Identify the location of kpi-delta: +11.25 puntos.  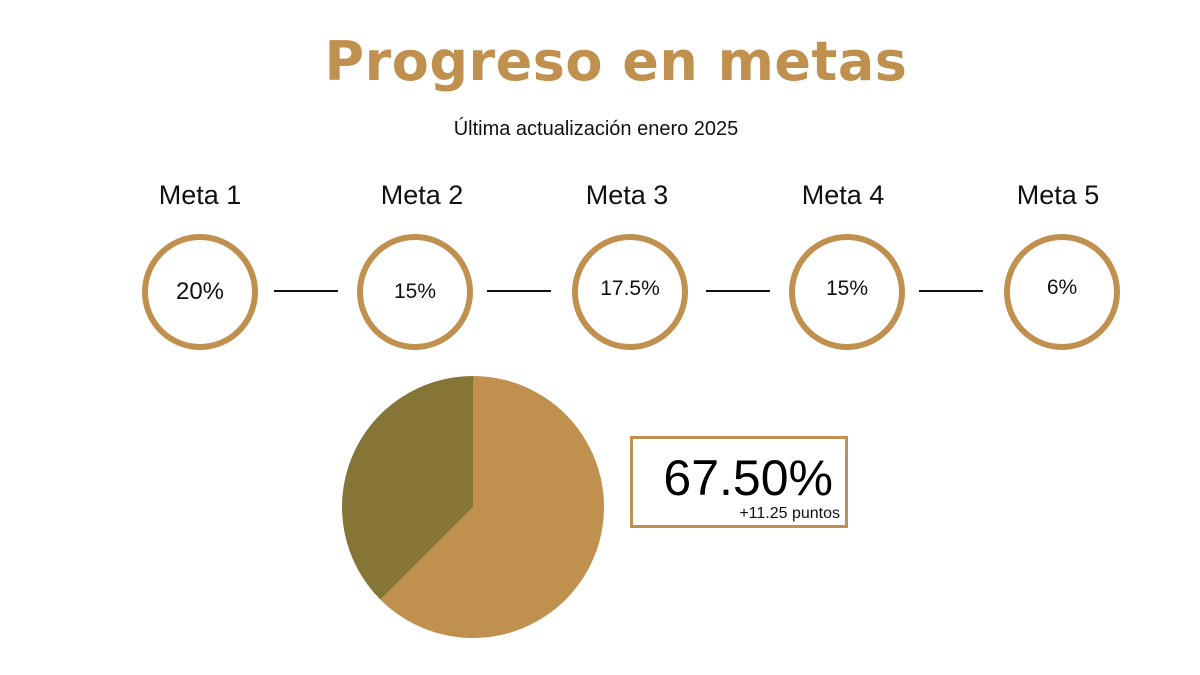
(789, 513).